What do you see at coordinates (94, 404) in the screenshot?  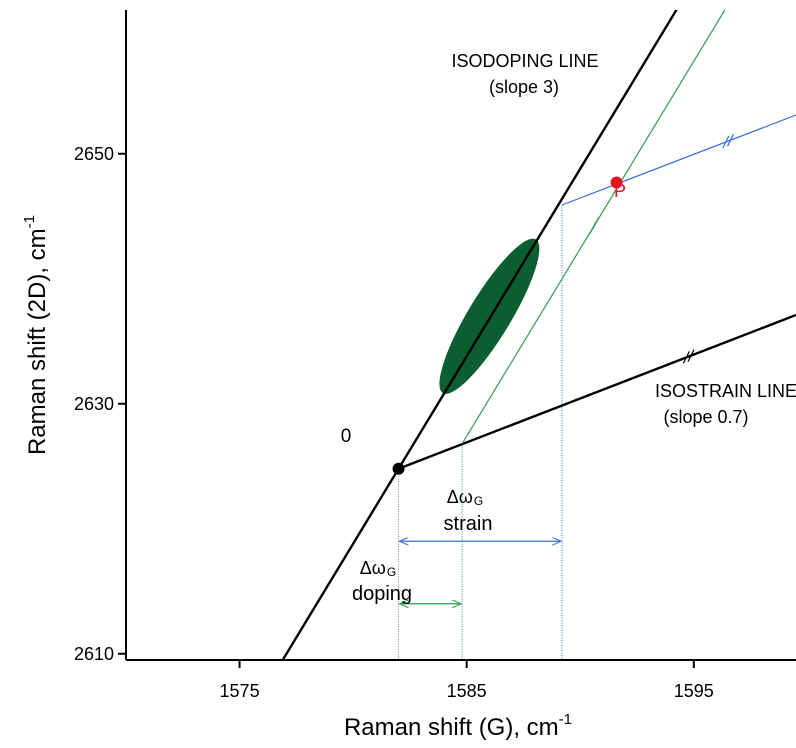 I see `y-tick-label: 2630` at bounding box center [94, 404].